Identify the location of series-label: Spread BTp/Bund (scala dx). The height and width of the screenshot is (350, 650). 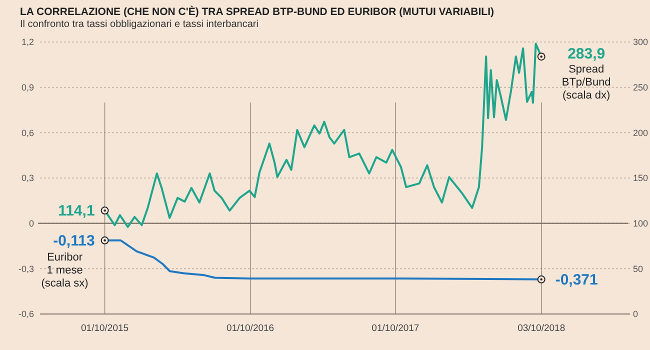
(586, 83).